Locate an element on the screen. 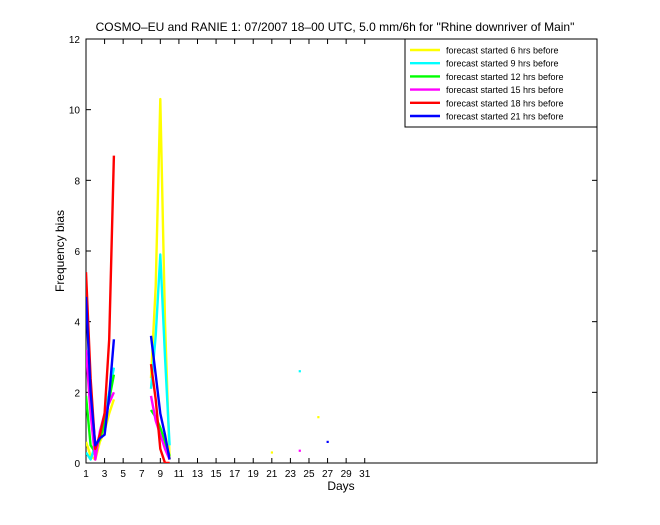 This screenshot has width=660, height=525. y-axis-label: Frequency bias is located at coordinates (60, 251).